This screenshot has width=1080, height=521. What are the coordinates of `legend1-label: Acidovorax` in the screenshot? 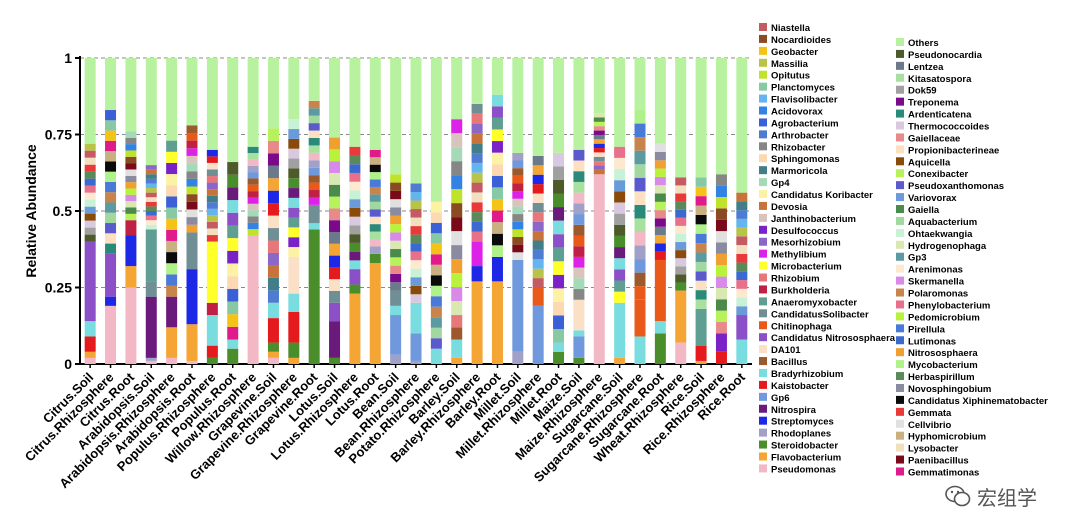 It's located at (797, 112).